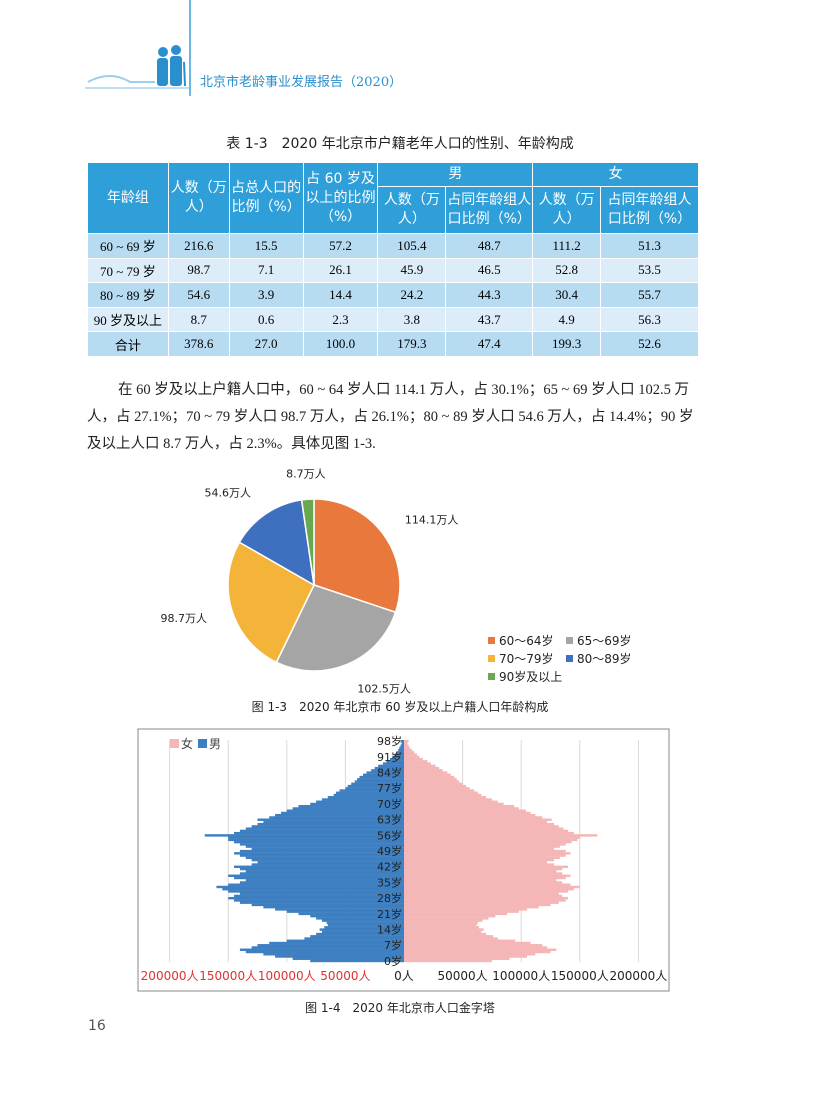 This screenshot has width=816, height=1099. I want to click on table-cell: 26.1, so click(340, 270).